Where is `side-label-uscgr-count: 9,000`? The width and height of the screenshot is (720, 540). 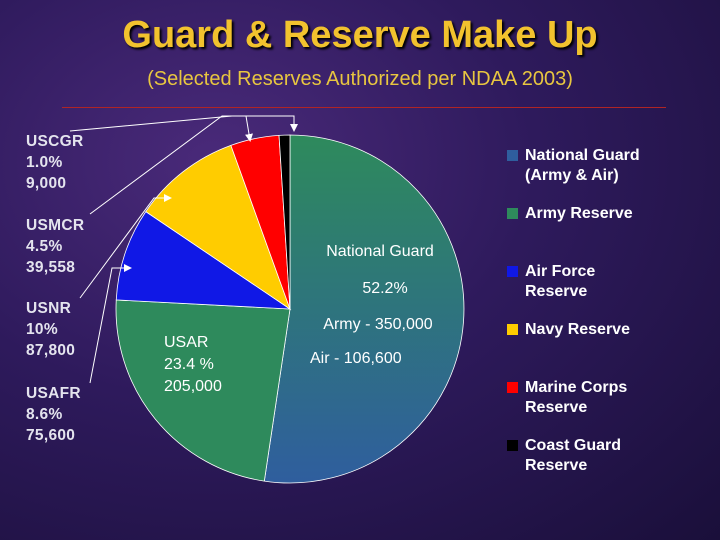 side-label-uscgr-count: 9,000 is located at coordinates (46, 183).